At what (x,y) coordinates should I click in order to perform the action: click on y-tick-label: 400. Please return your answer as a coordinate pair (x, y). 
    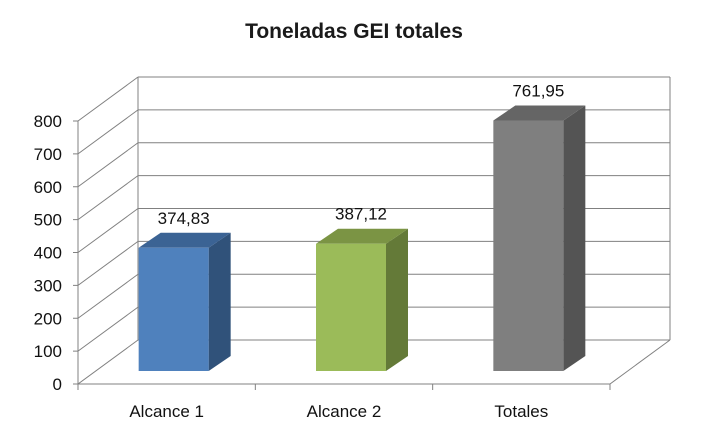
    Looking at the image, I should click on (48, 253).